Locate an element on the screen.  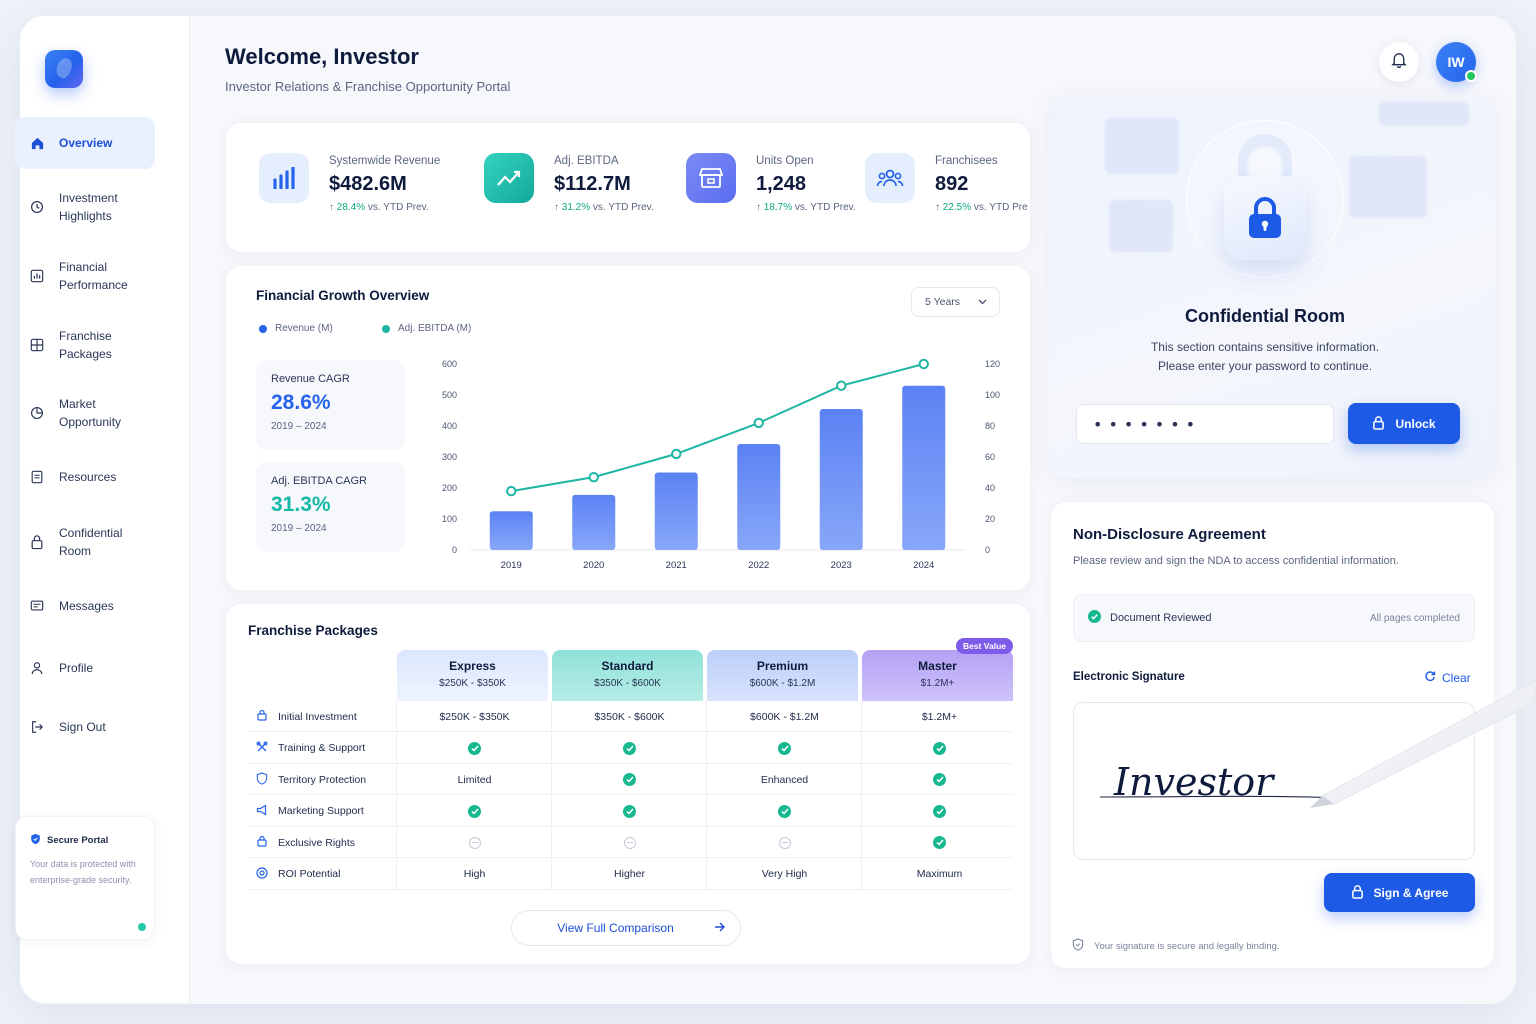
sidebar-item-label: Franchise Packages is located at coordinates (85, 345).